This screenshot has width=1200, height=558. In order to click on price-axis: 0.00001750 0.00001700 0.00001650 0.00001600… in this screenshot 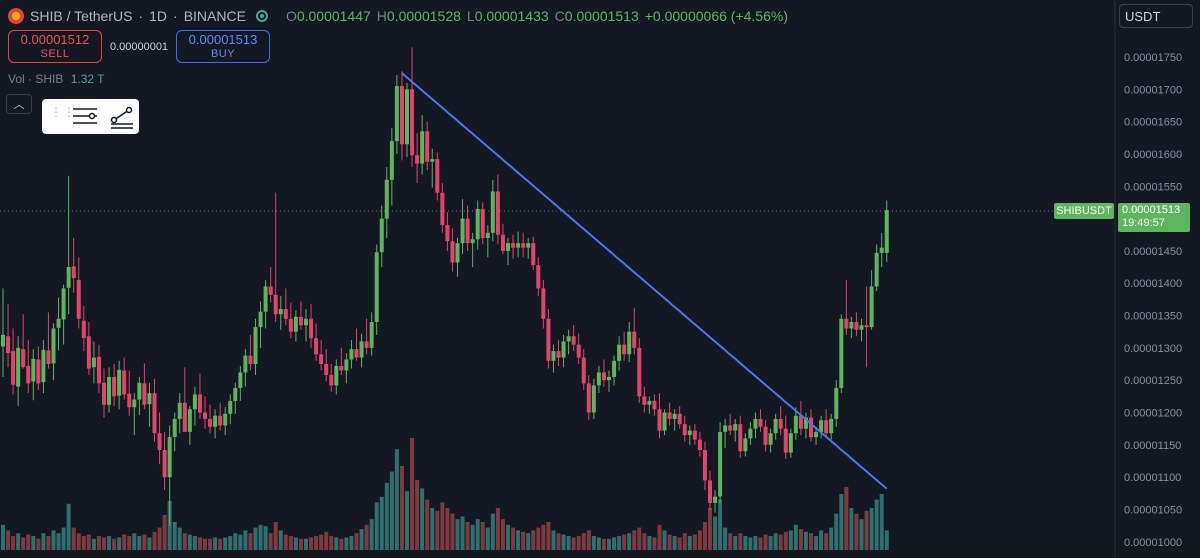, I will do `click(1153, 300)`.